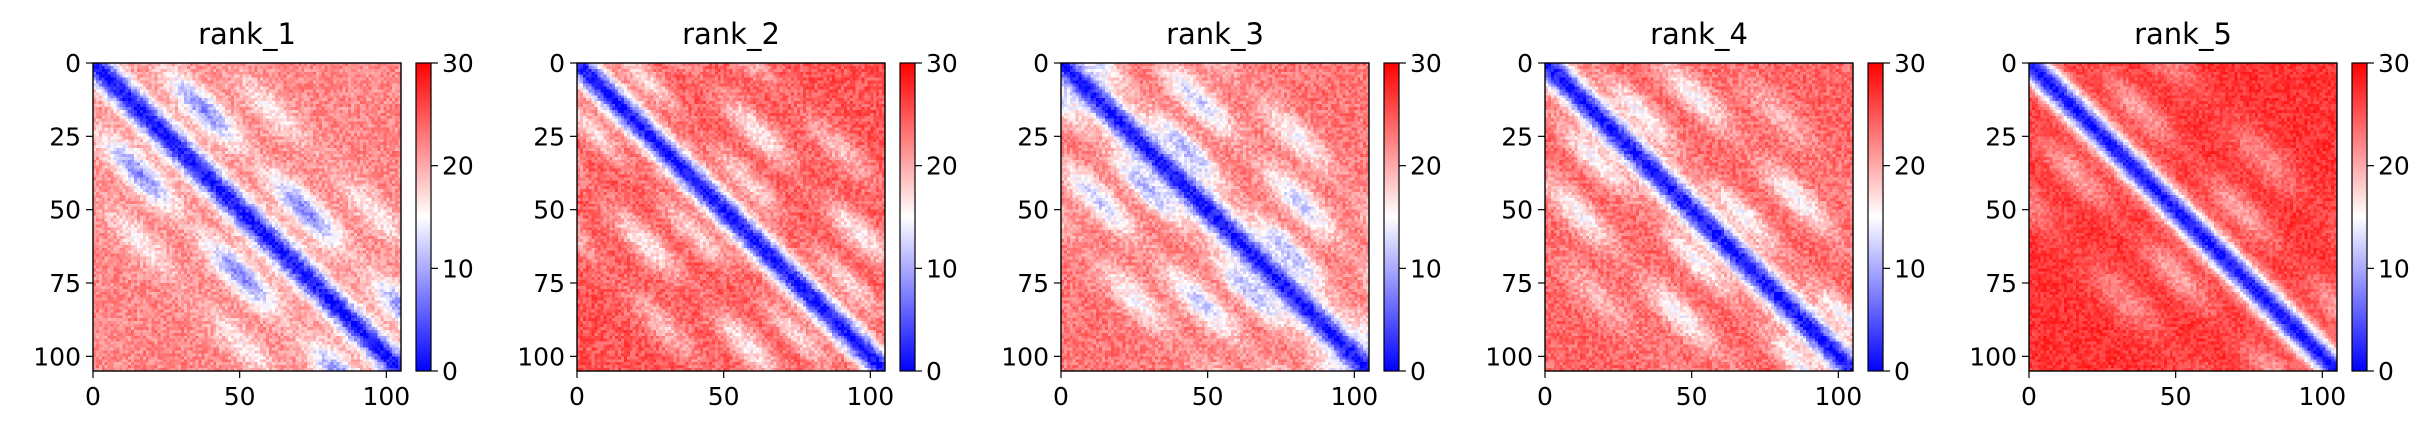 This screenshot has height=438, width=2435. What do you see at coordinates (247, 34) in the screenshot?
I see `panel-title: rank_1` at bounding box center [247, 34].